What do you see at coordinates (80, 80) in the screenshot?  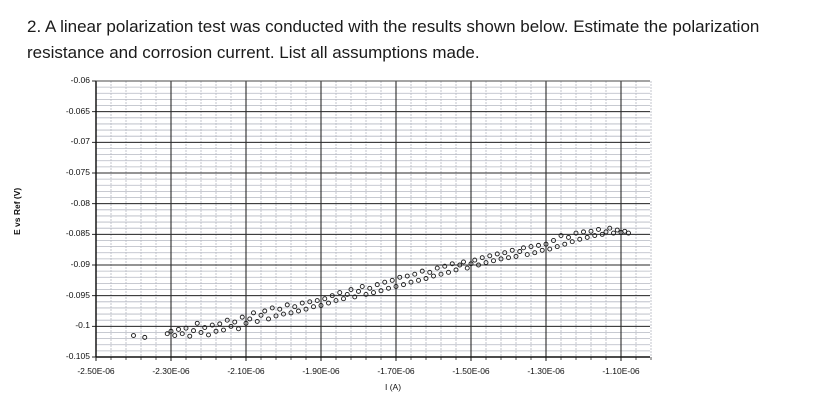 I see `y-tick-label: -0.06` at bounding box center [80, 80].